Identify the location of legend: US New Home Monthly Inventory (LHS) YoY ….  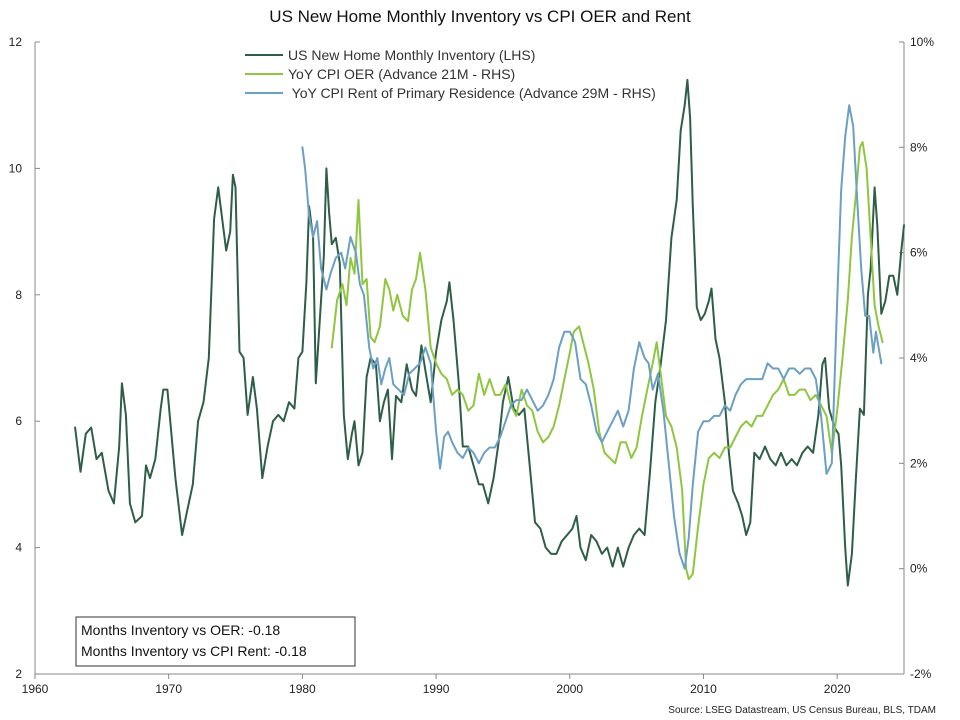
(450, 74).